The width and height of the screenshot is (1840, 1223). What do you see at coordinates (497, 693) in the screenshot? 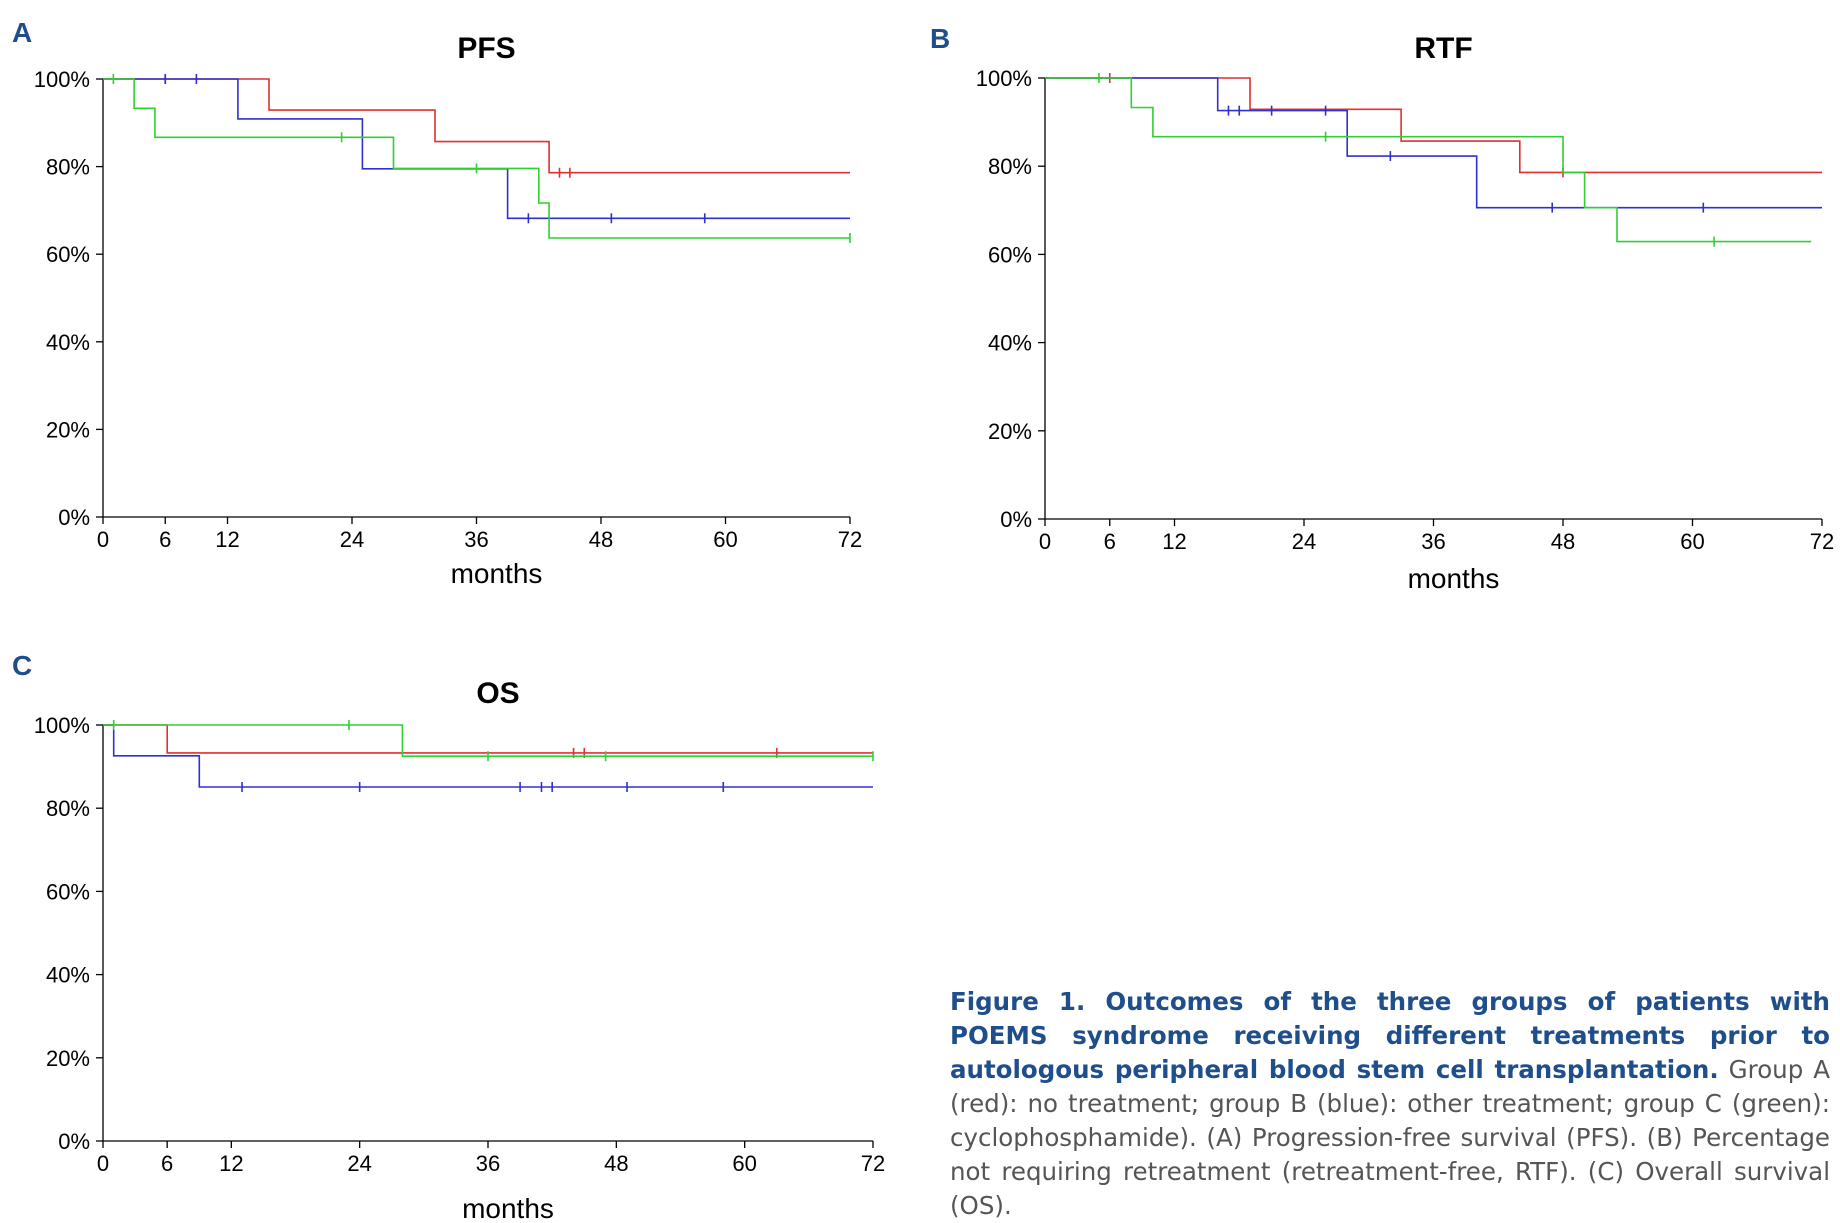
I see `chart-title: OS` at bounding box center [497, 693].